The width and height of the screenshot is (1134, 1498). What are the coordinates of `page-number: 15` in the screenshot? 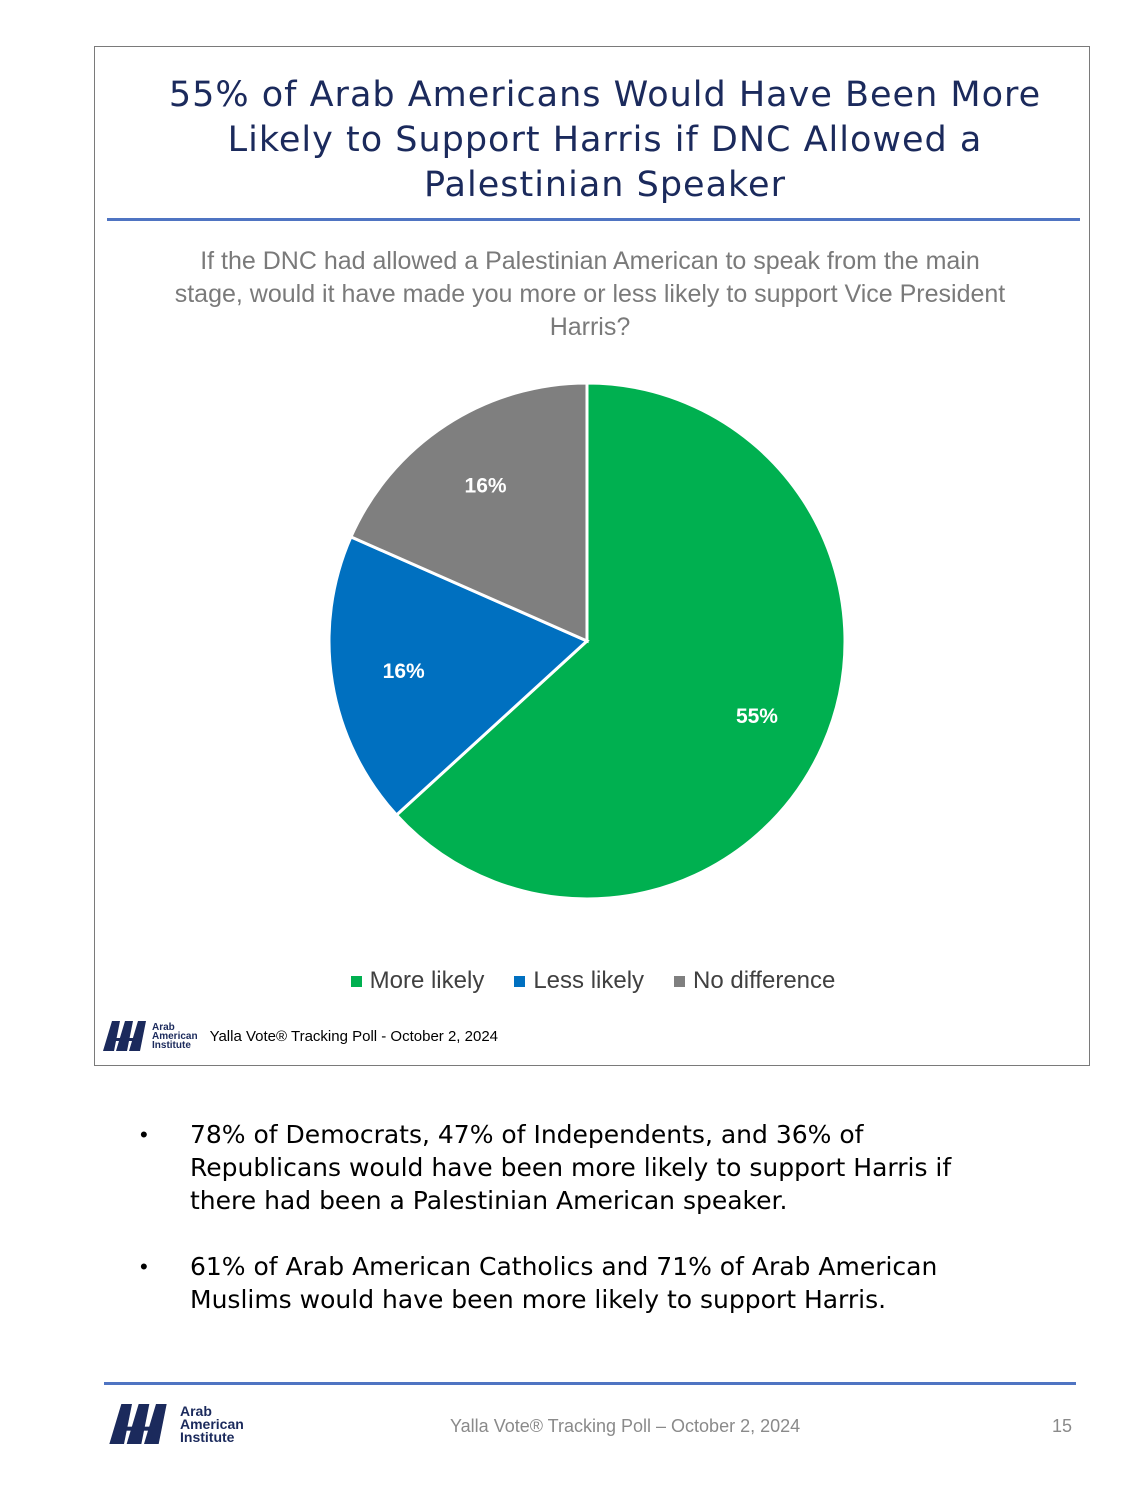 It's located at (1062, 1426).